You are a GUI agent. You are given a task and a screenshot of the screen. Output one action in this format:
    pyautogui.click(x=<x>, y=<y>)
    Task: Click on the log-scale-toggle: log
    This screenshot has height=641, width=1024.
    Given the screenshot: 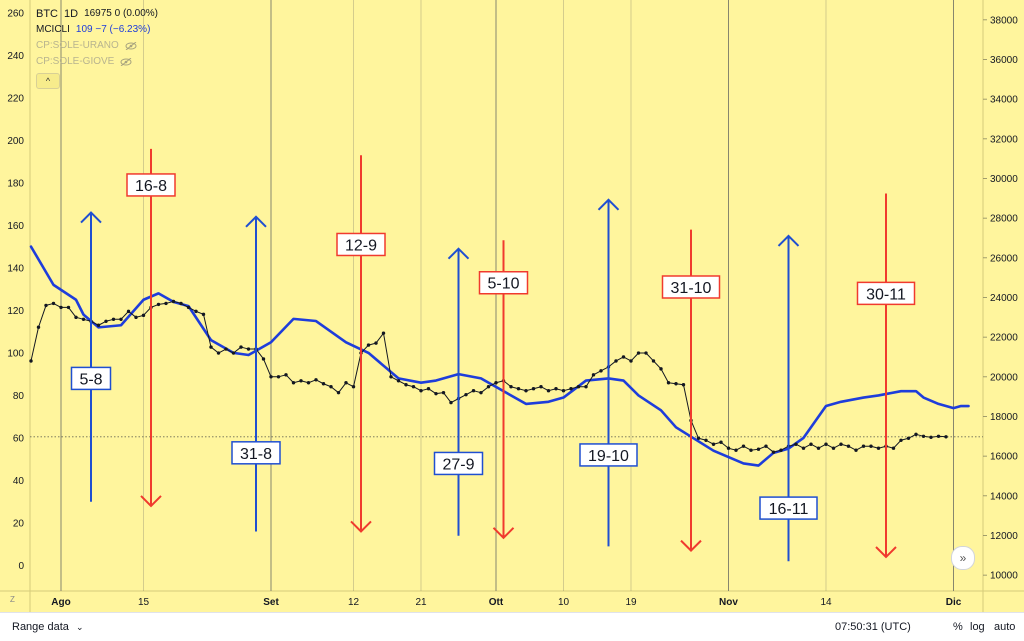 What is the action you would take?
    pyautogui.click(x=977, y=627)
    